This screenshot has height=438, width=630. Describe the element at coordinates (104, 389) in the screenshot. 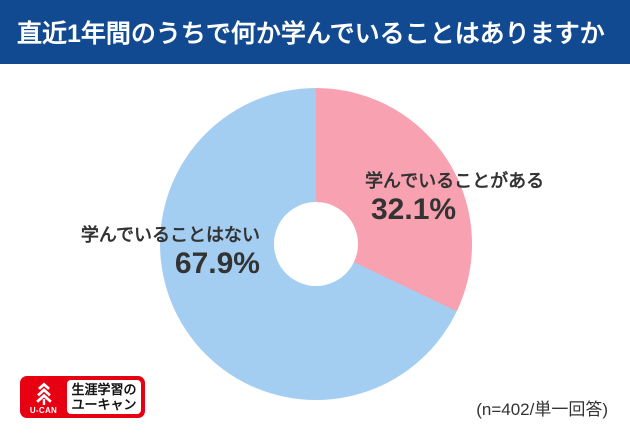

I see `ucan-tagline-line1: 生涯学習の` at that location.